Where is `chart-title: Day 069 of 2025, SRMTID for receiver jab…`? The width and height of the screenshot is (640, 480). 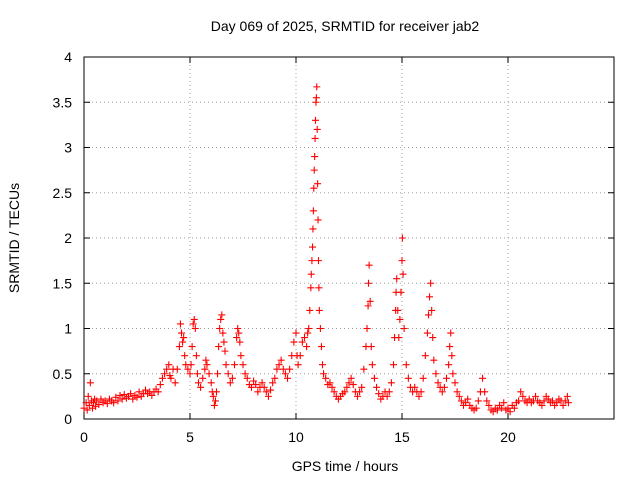 chart-title: Day 069 of 2025, SRMTID for receiver jab… is located at coordinates (345, 26).